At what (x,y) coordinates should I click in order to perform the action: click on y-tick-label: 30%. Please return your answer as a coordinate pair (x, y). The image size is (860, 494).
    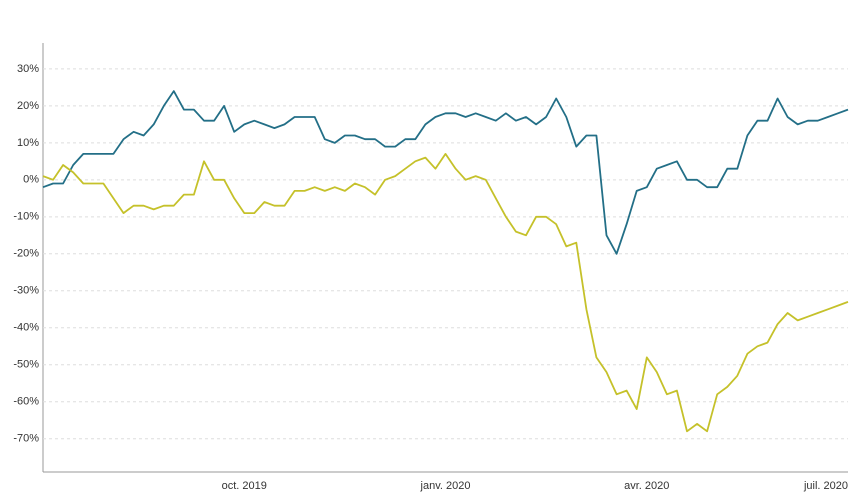
    Looking at the image, I should click on (28, 69).